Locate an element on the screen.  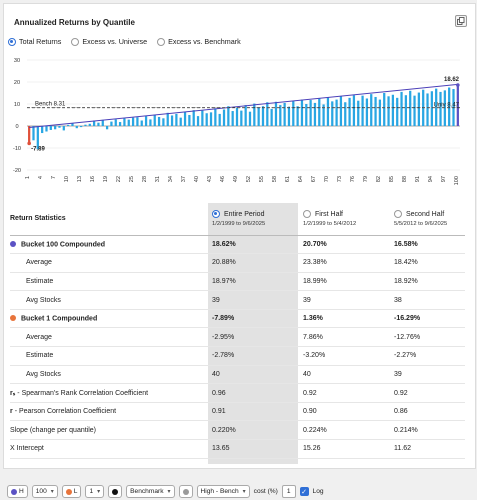
diff-select: High - Bench ▾ is located at coordinates (223, 491).